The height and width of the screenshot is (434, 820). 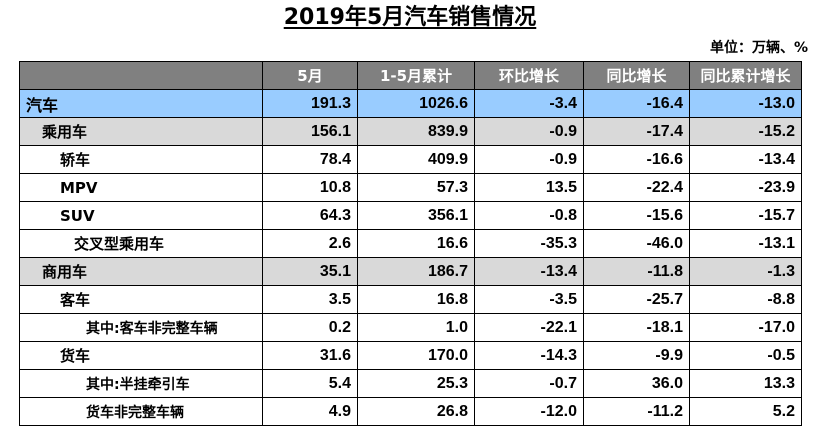 What do you see at coordinates (310, 159) in the screenshot?
I see `cell-may: 78.4` at bounding box center [310, 159].